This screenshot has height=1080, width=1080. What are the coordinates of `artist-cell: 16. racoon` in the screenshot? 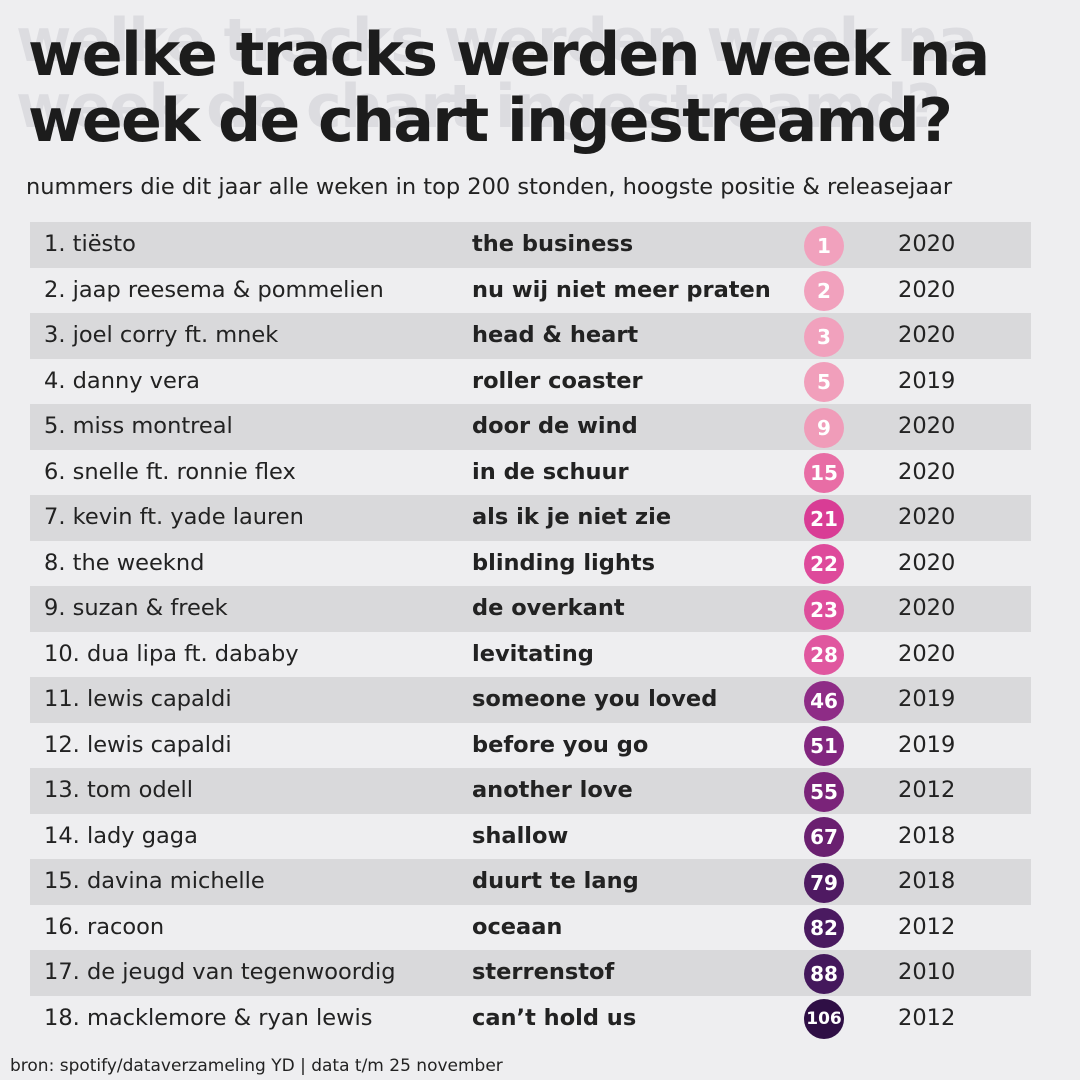 It's located at (104, 928).